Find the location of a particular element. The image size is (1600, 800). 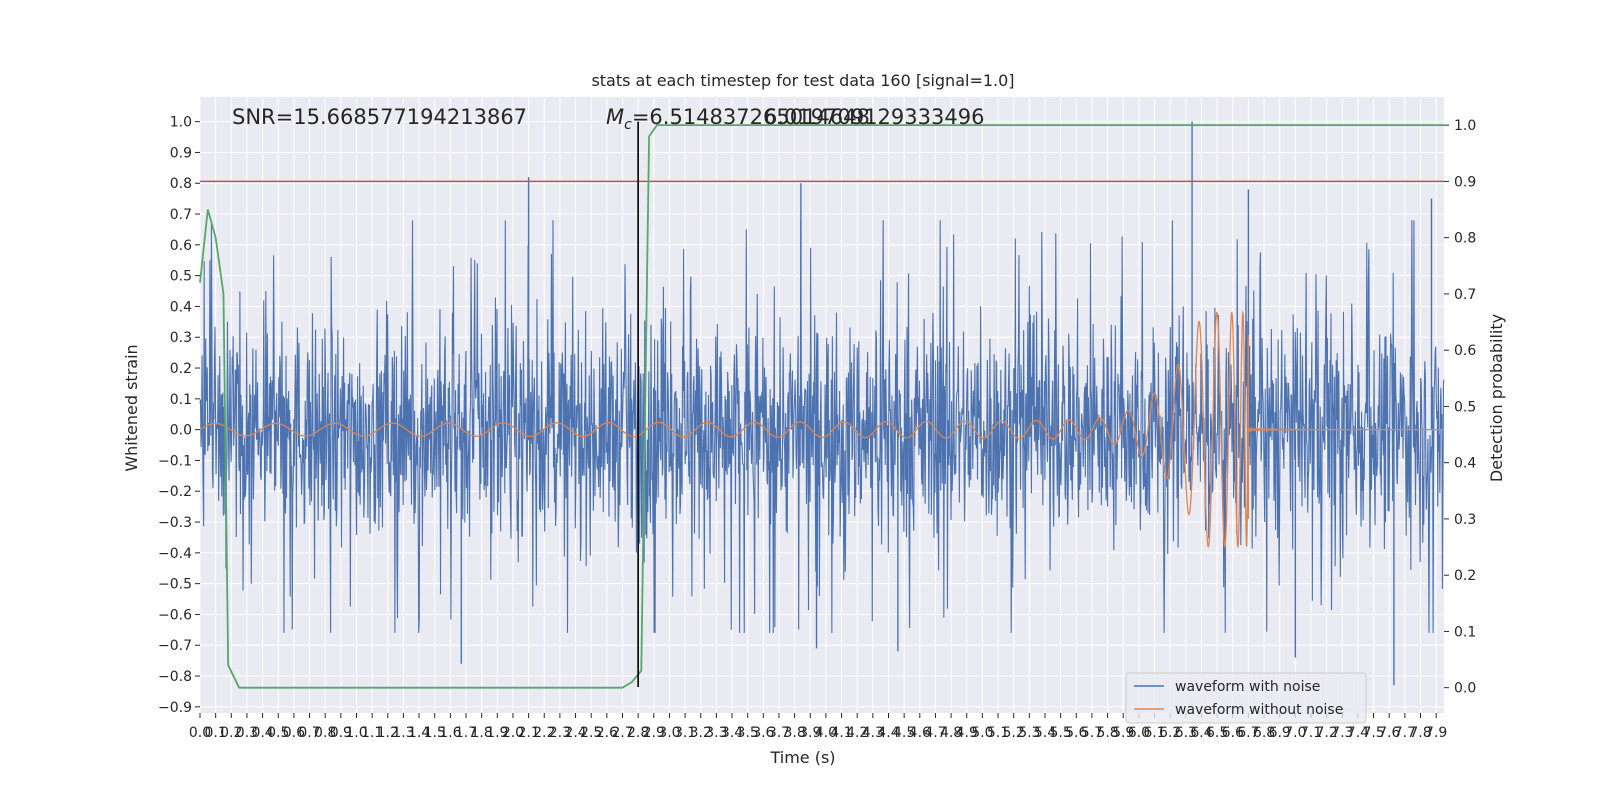

chirp-mass-subscript: c is located at coordinates (628, 125).